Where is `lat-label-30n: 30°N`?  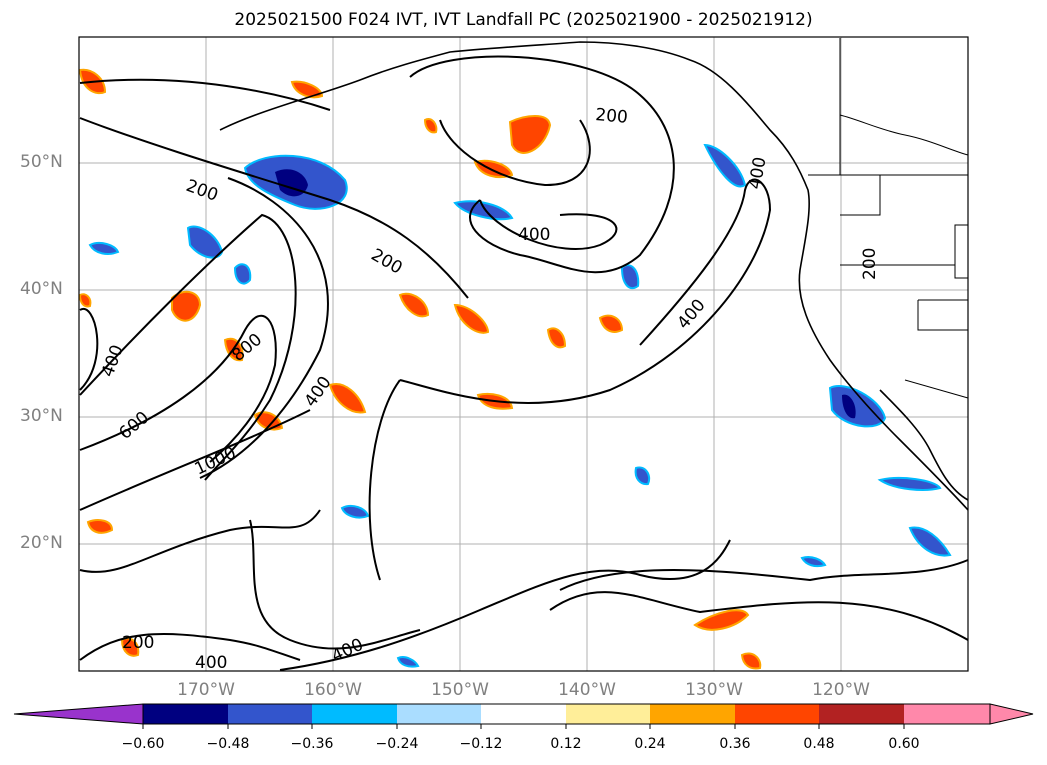 lat-label-30n: 30°N is located at coordinates (41, 416).